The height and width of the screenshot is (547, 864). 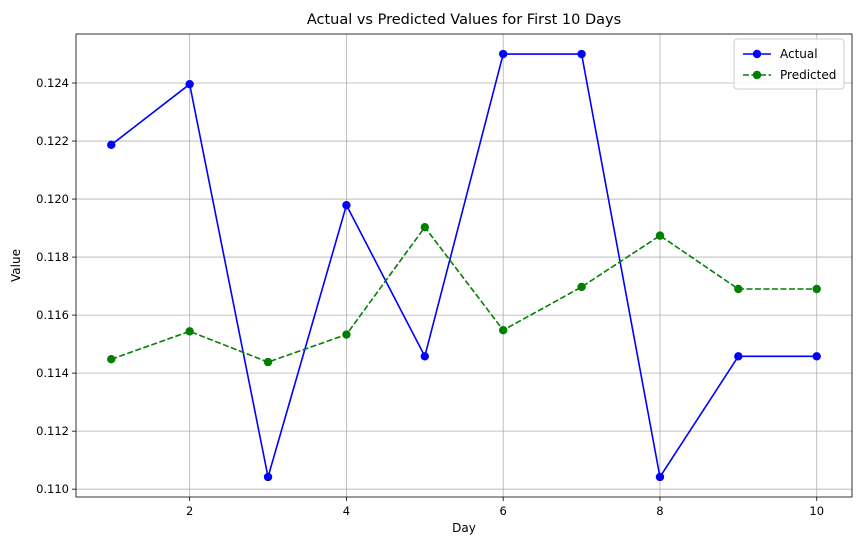 What do you see at coordinates (816, 511) in the screenshot?
I see `x-tick-label: 10` at bounding box center [816, 511].